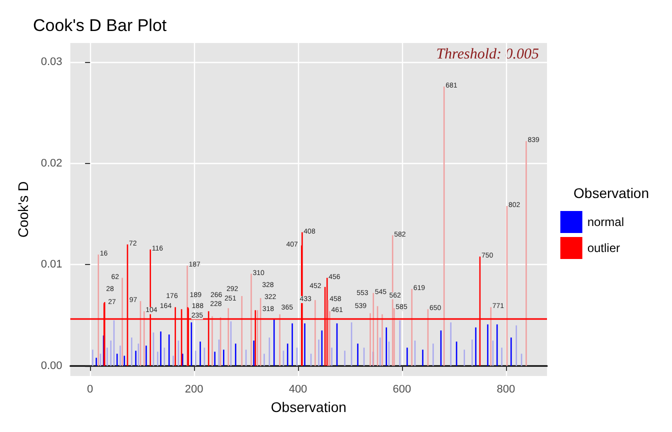 Image resolution: width=672 pixels, height=432 pixels. What do you see at coordinates (51, 62) in the screenshot?
I see `y-tick-label: 0.03` at bounding box center [51, 62].